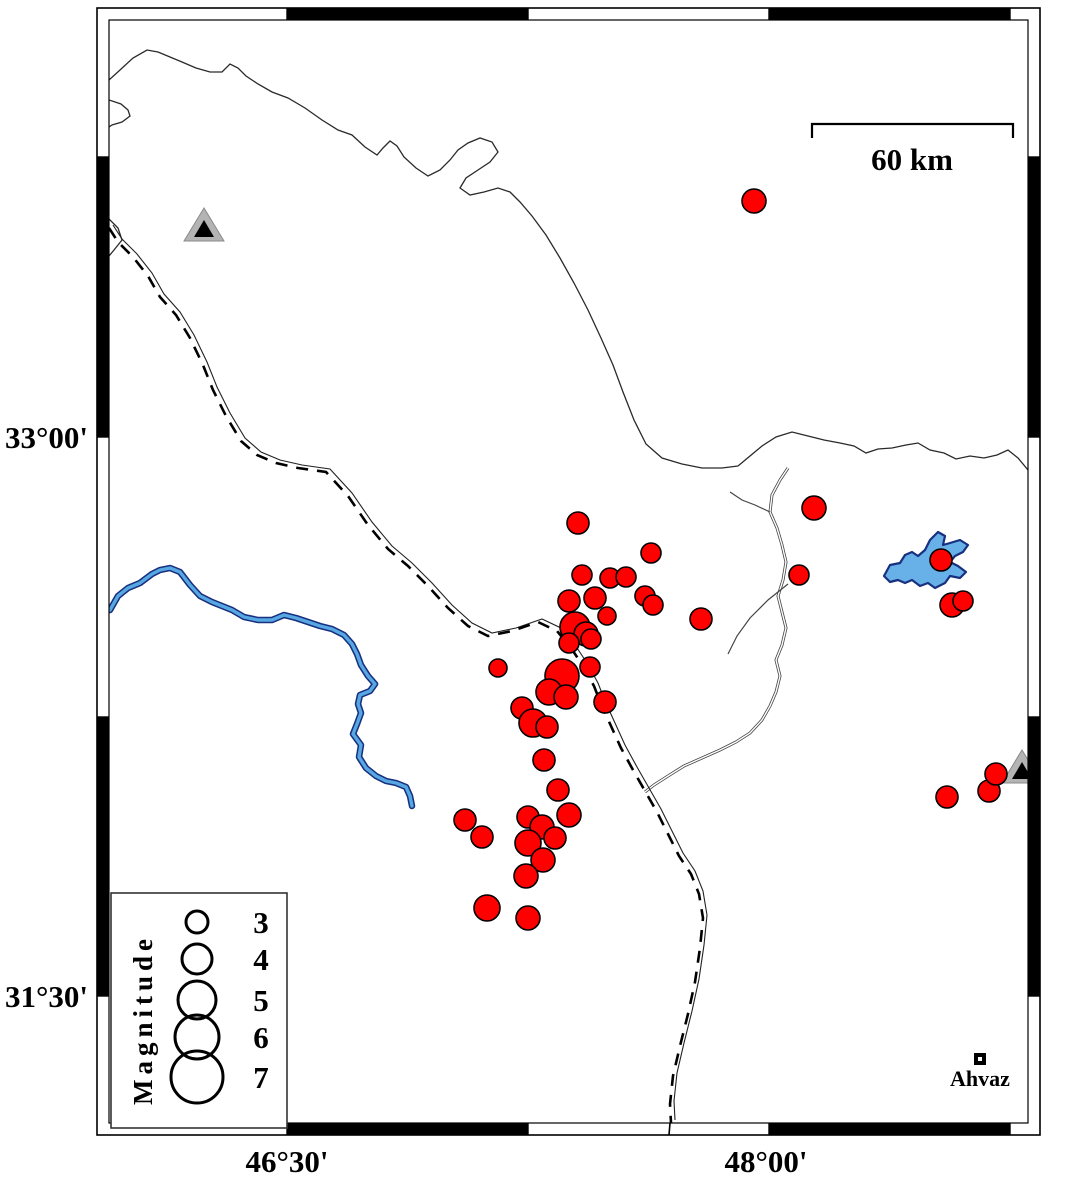  I want to click on axis-label-lat-3130: 31°30', so click(46, 996).